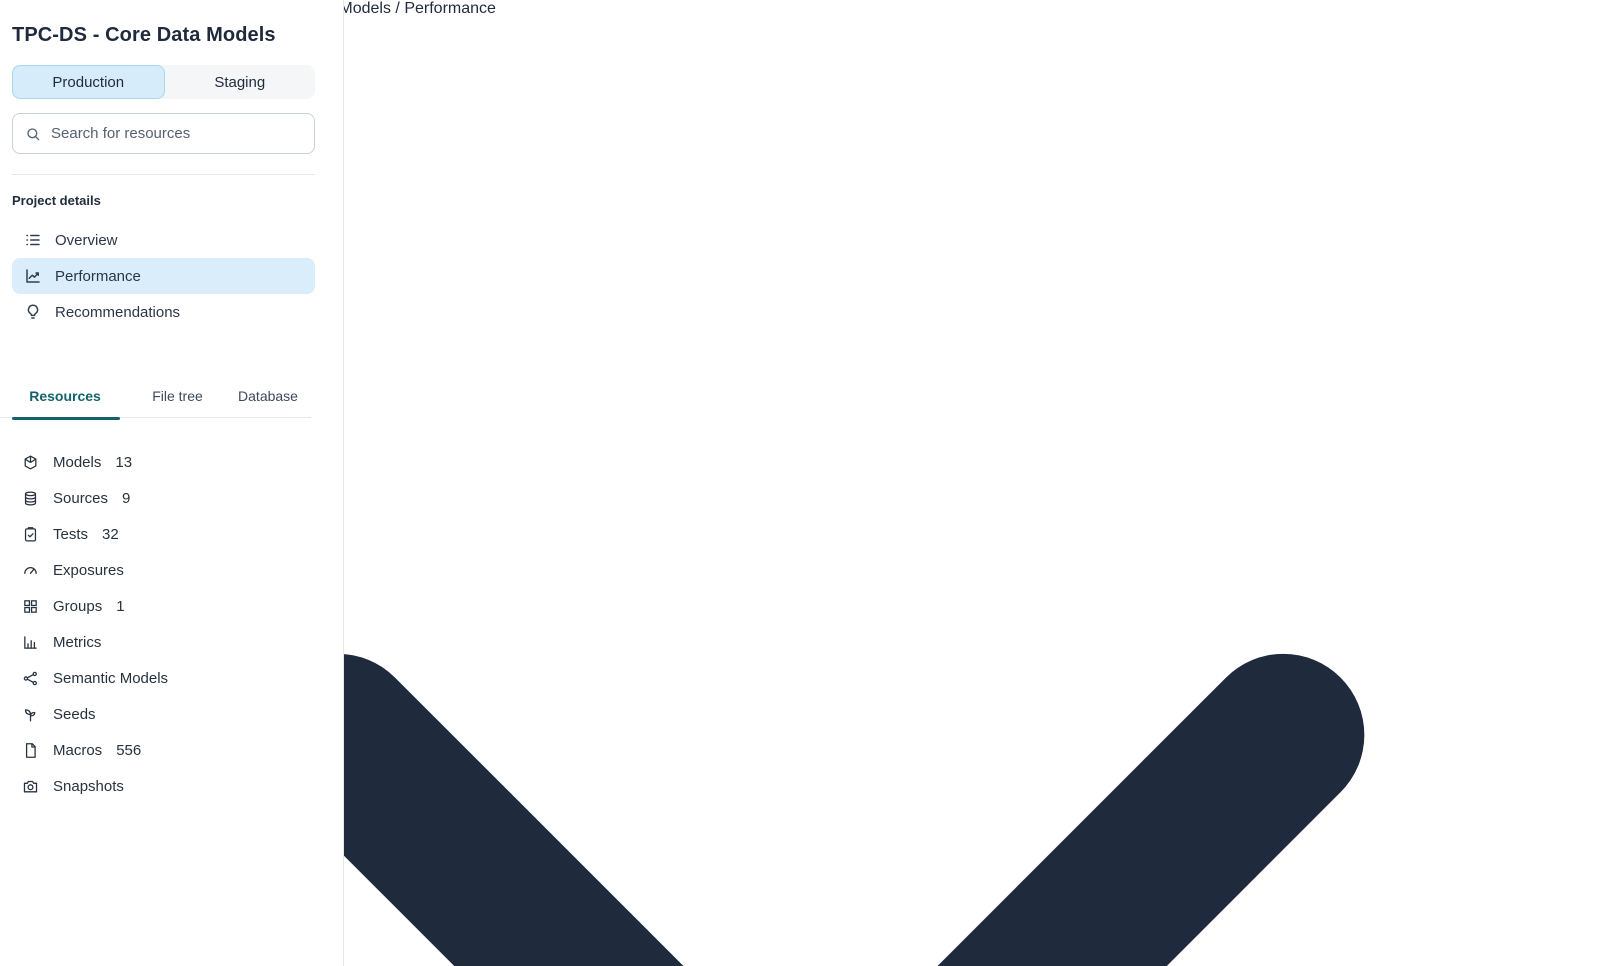  I want to click on breadcrumb-item-current: Performance, so click(450, 8).